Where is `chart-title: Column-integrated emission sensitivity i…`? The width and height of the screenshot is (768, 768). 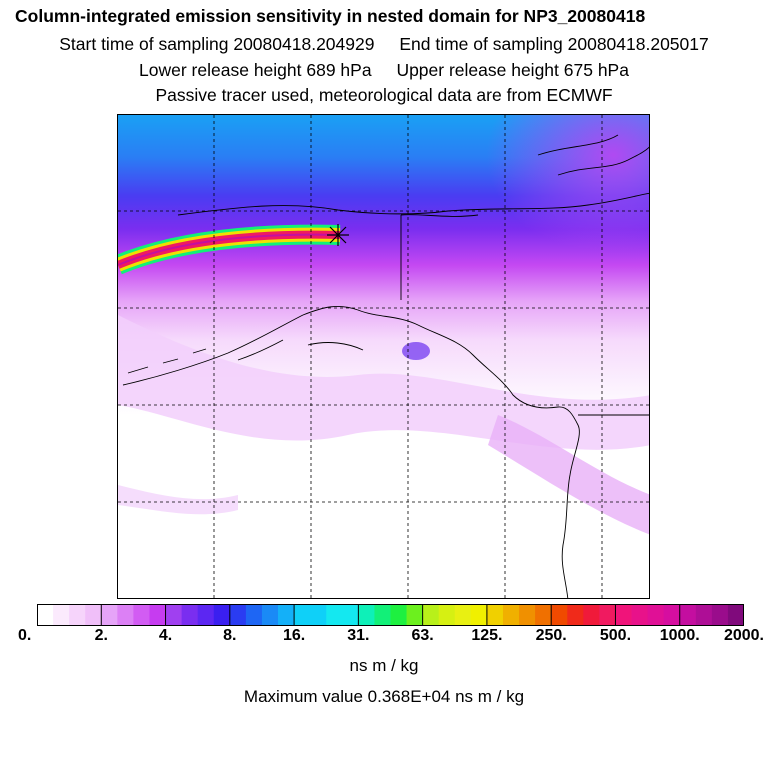
chart-title: Column-integrated emission sensitivity i… is located at coordinates (330, 16).